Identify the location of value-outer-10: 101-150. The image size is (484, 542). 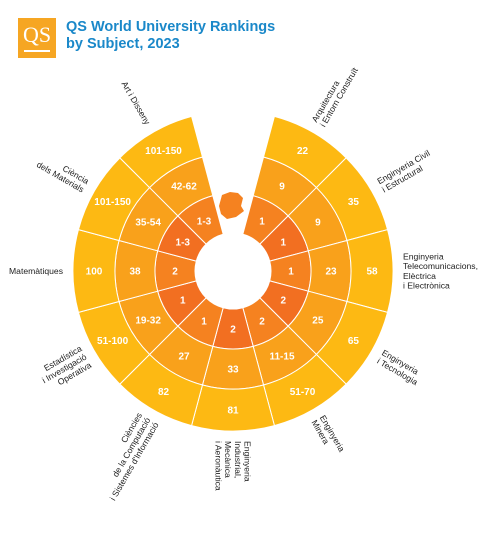
(163, 151).